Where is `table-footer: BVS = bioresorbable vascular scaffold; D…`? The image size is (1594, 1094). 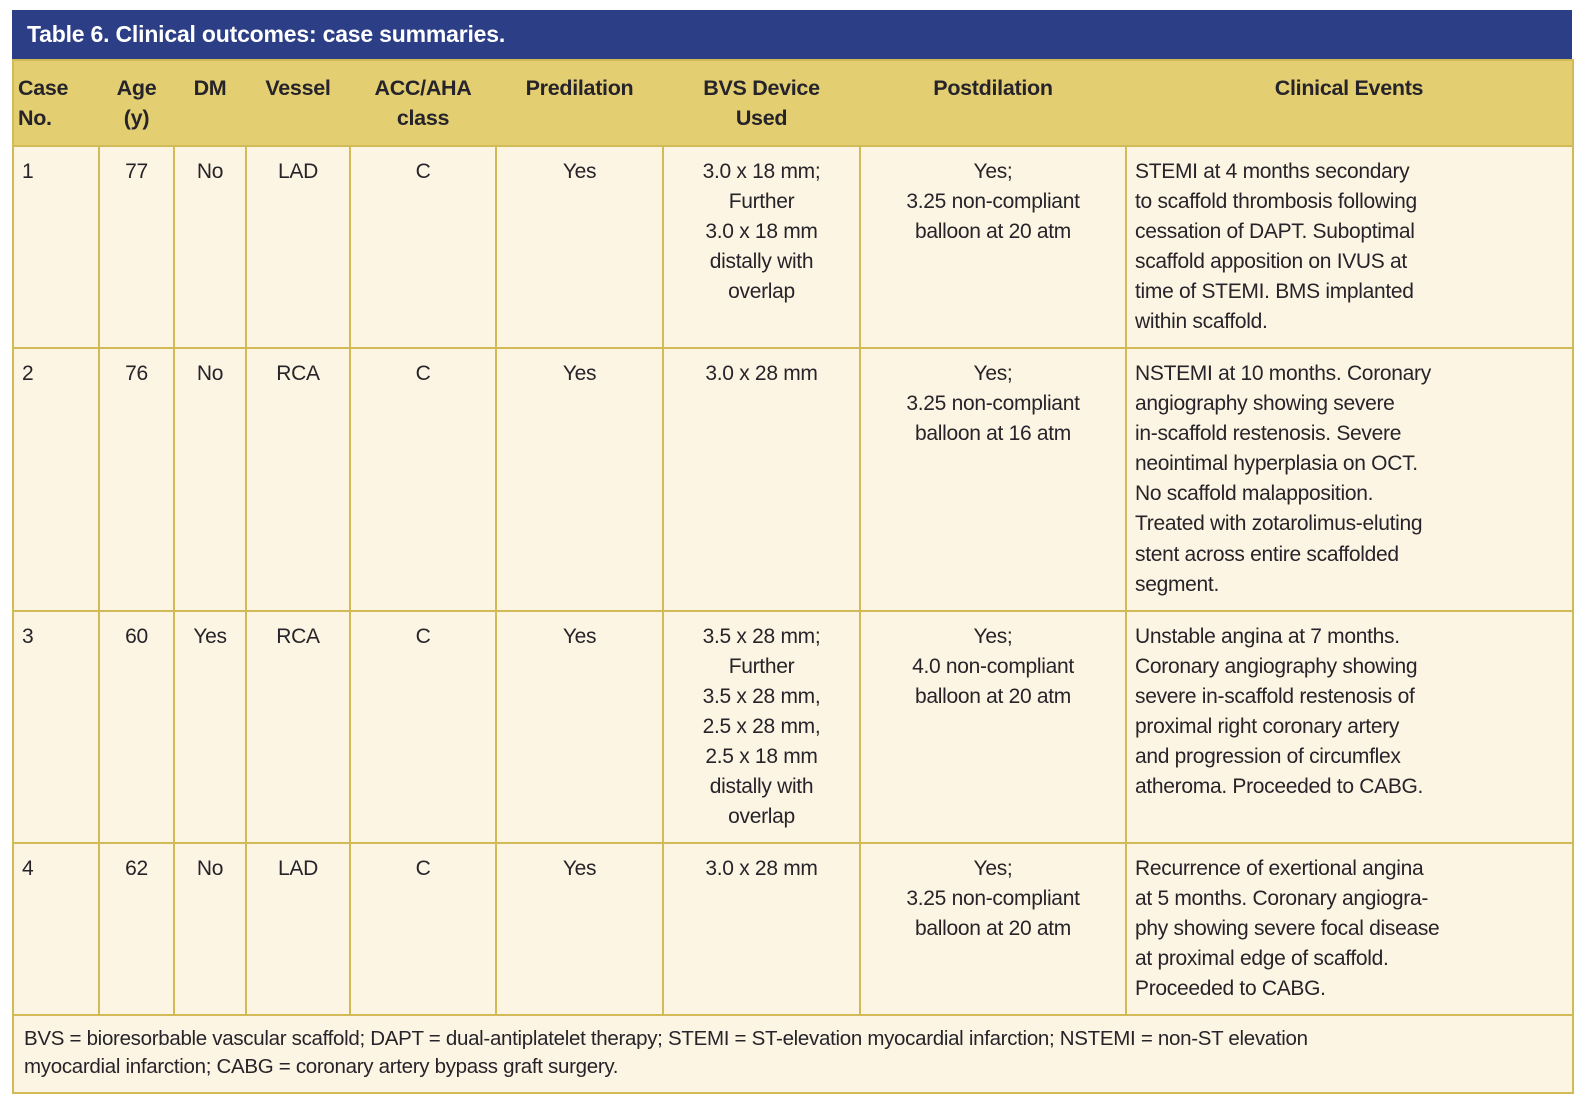 table-footer: BVS = bioresorbable vascular scaffold; D… is located at coordinates (793, 1053).